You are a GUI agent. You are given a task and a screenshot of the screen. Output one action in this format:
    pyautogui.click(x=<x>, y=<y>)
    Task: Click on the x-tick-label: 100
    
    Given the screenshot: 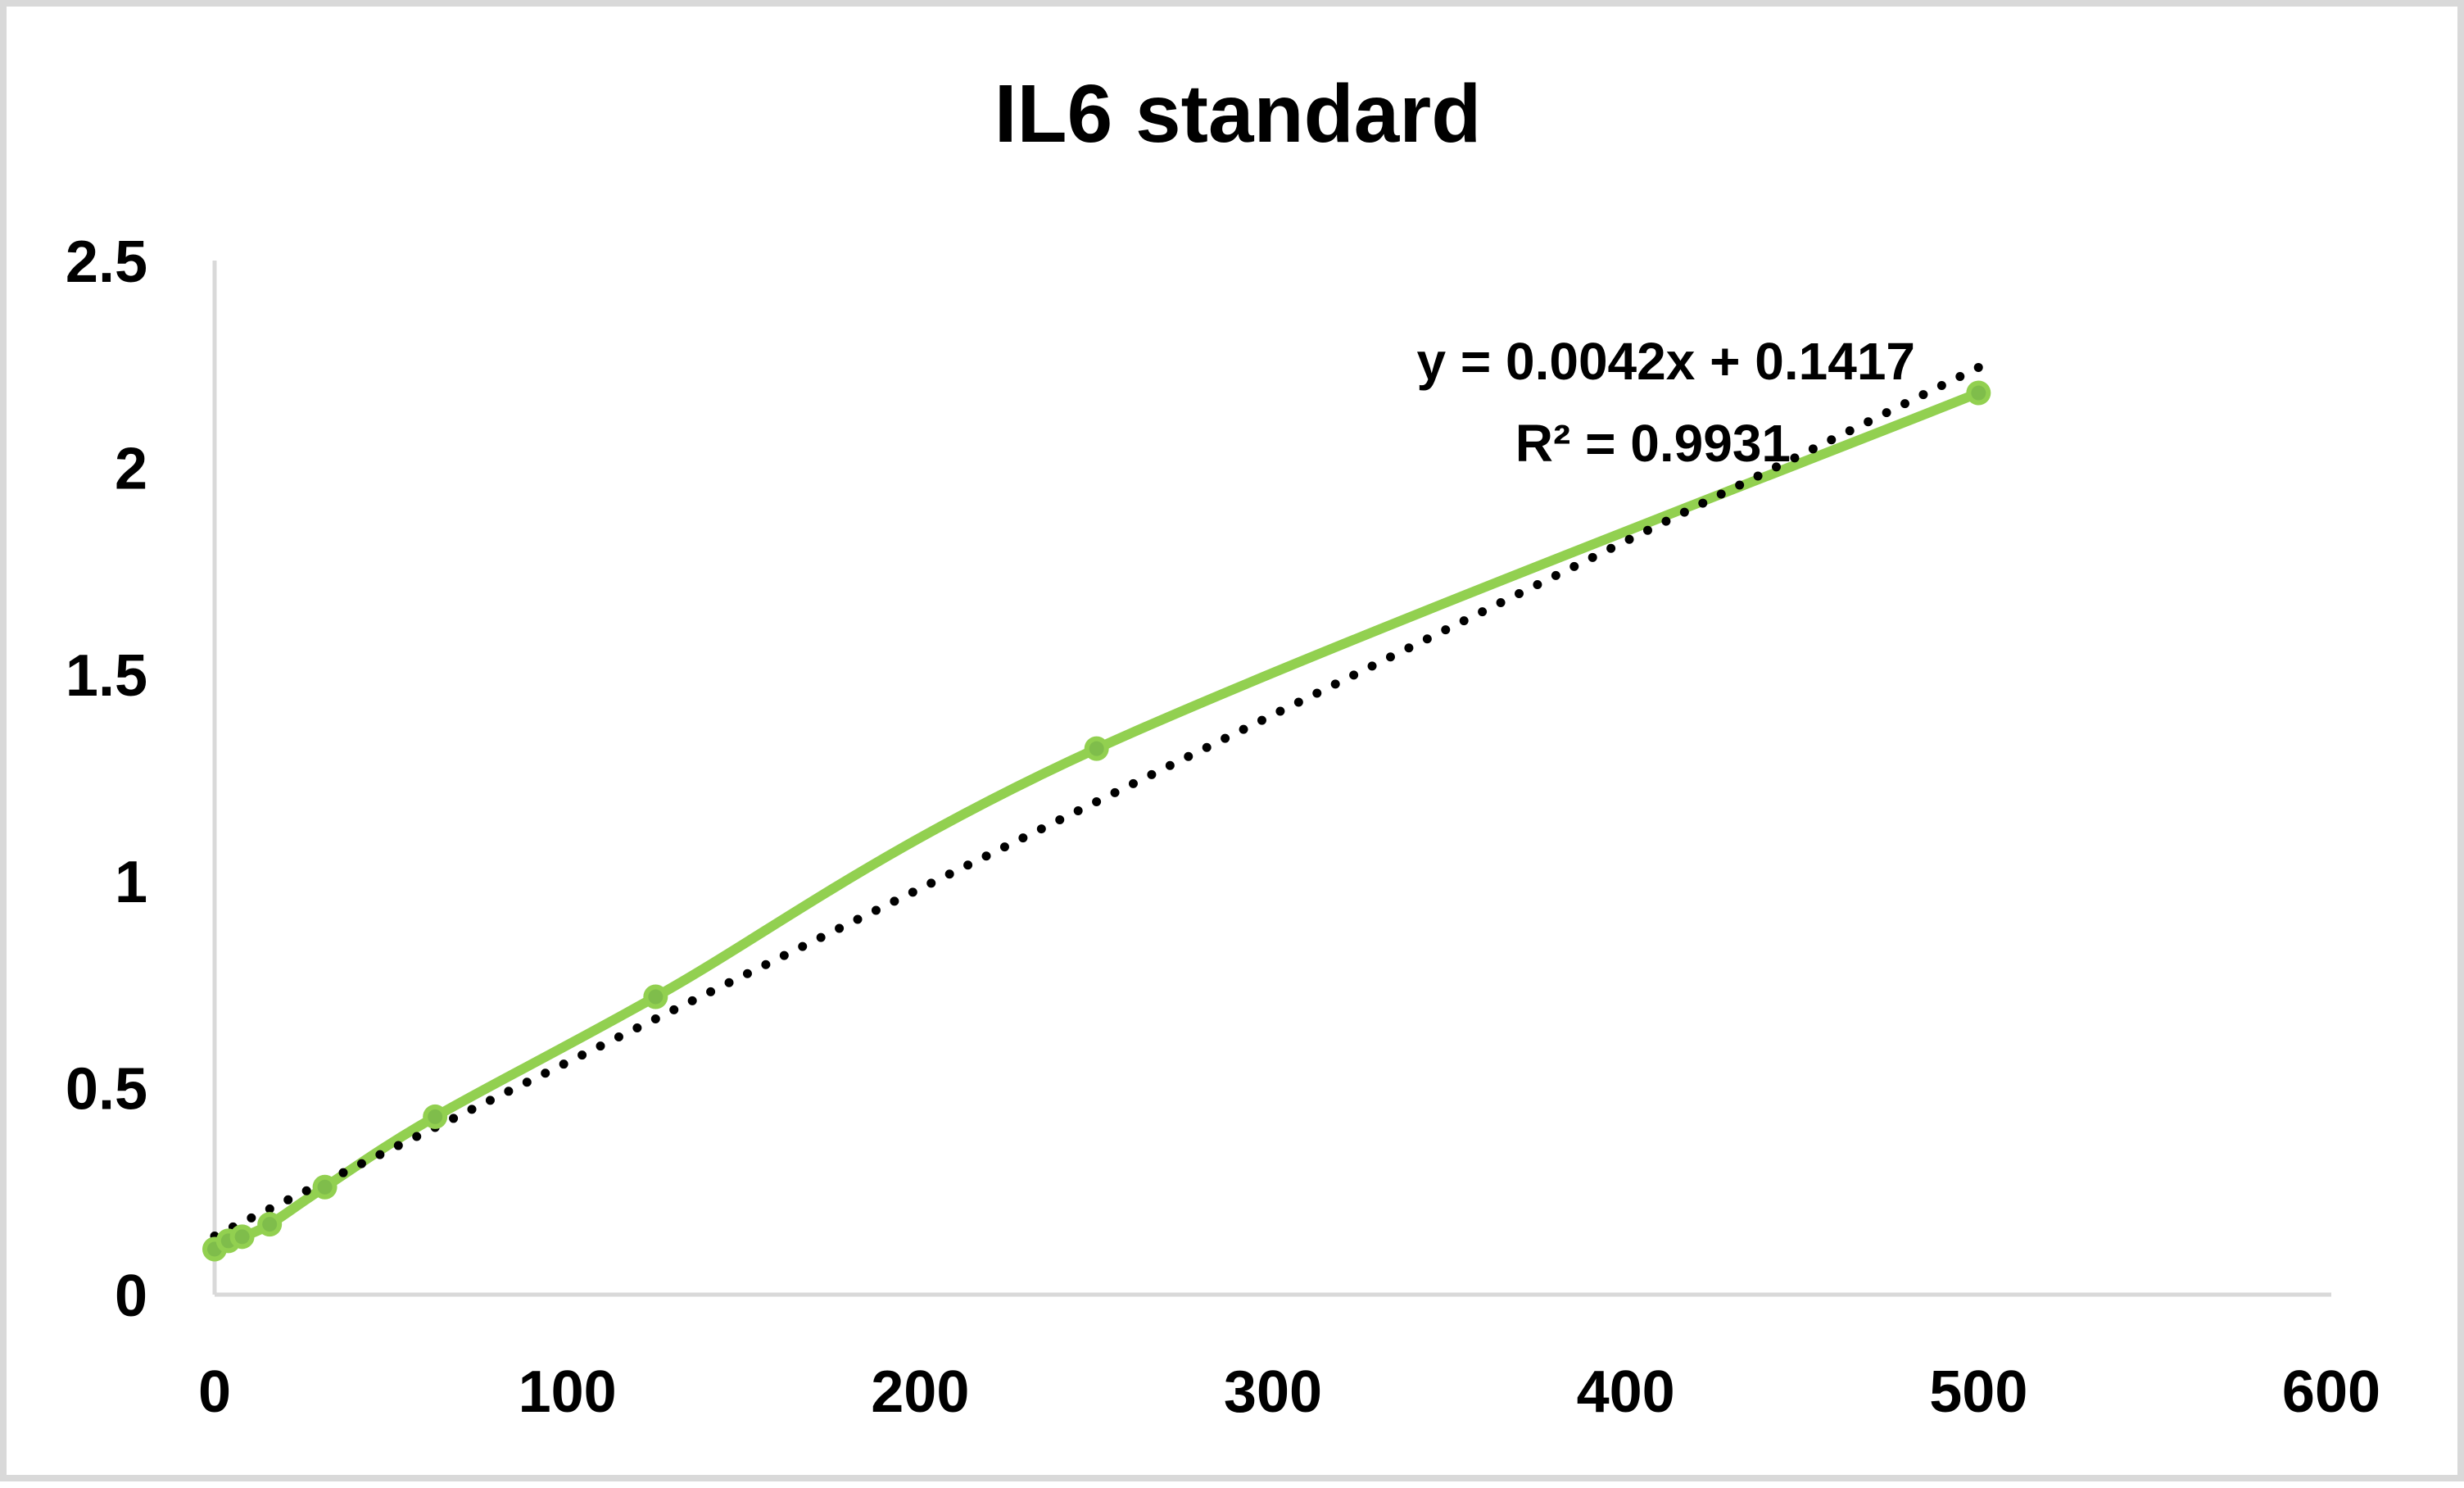 What is the action you would take?
    pyautogui.click(x=568, y=1392)
    